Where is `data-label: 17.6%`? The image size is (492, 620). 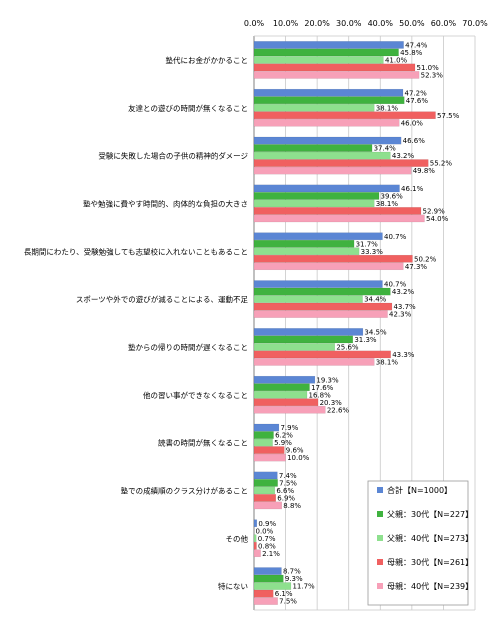 data-label: 17.6% is located at coordinates (322, 388).